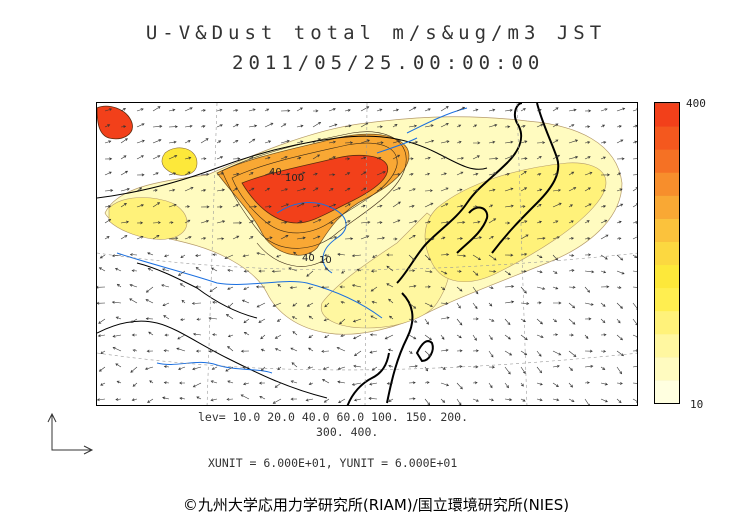 Image resolution: width=752 pixels, height=532 pixels. I want to click on copyright-credit: ©九州大学応用力学研究所(RIAM)/国立環境研究所(NIES), so click(376, 505).